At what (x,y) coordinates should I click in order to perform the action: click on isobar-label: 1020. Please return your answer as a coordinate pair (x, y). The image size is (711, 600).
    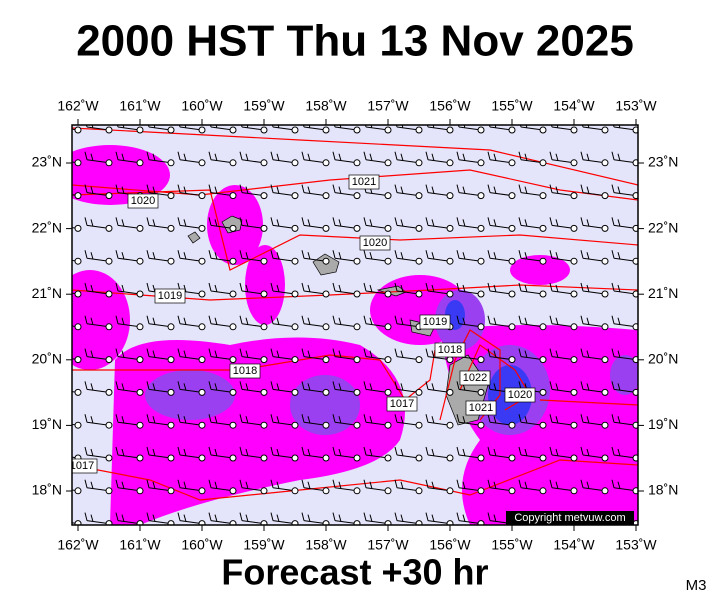
    Looking at the image, I should click on (520, 395).